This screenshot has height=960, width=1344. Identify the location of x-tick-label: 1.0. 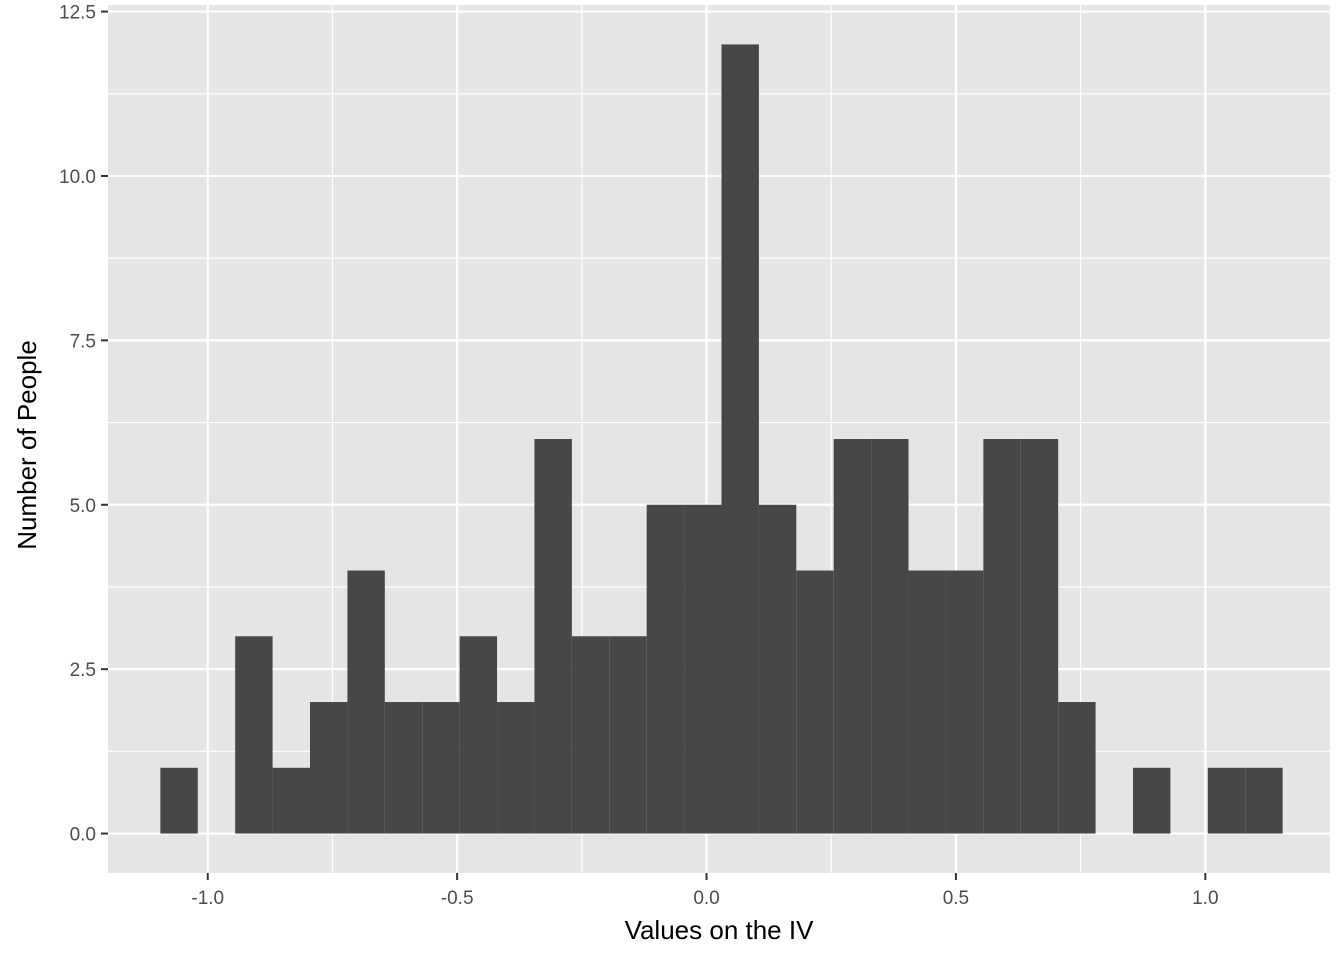
(1205, 898).